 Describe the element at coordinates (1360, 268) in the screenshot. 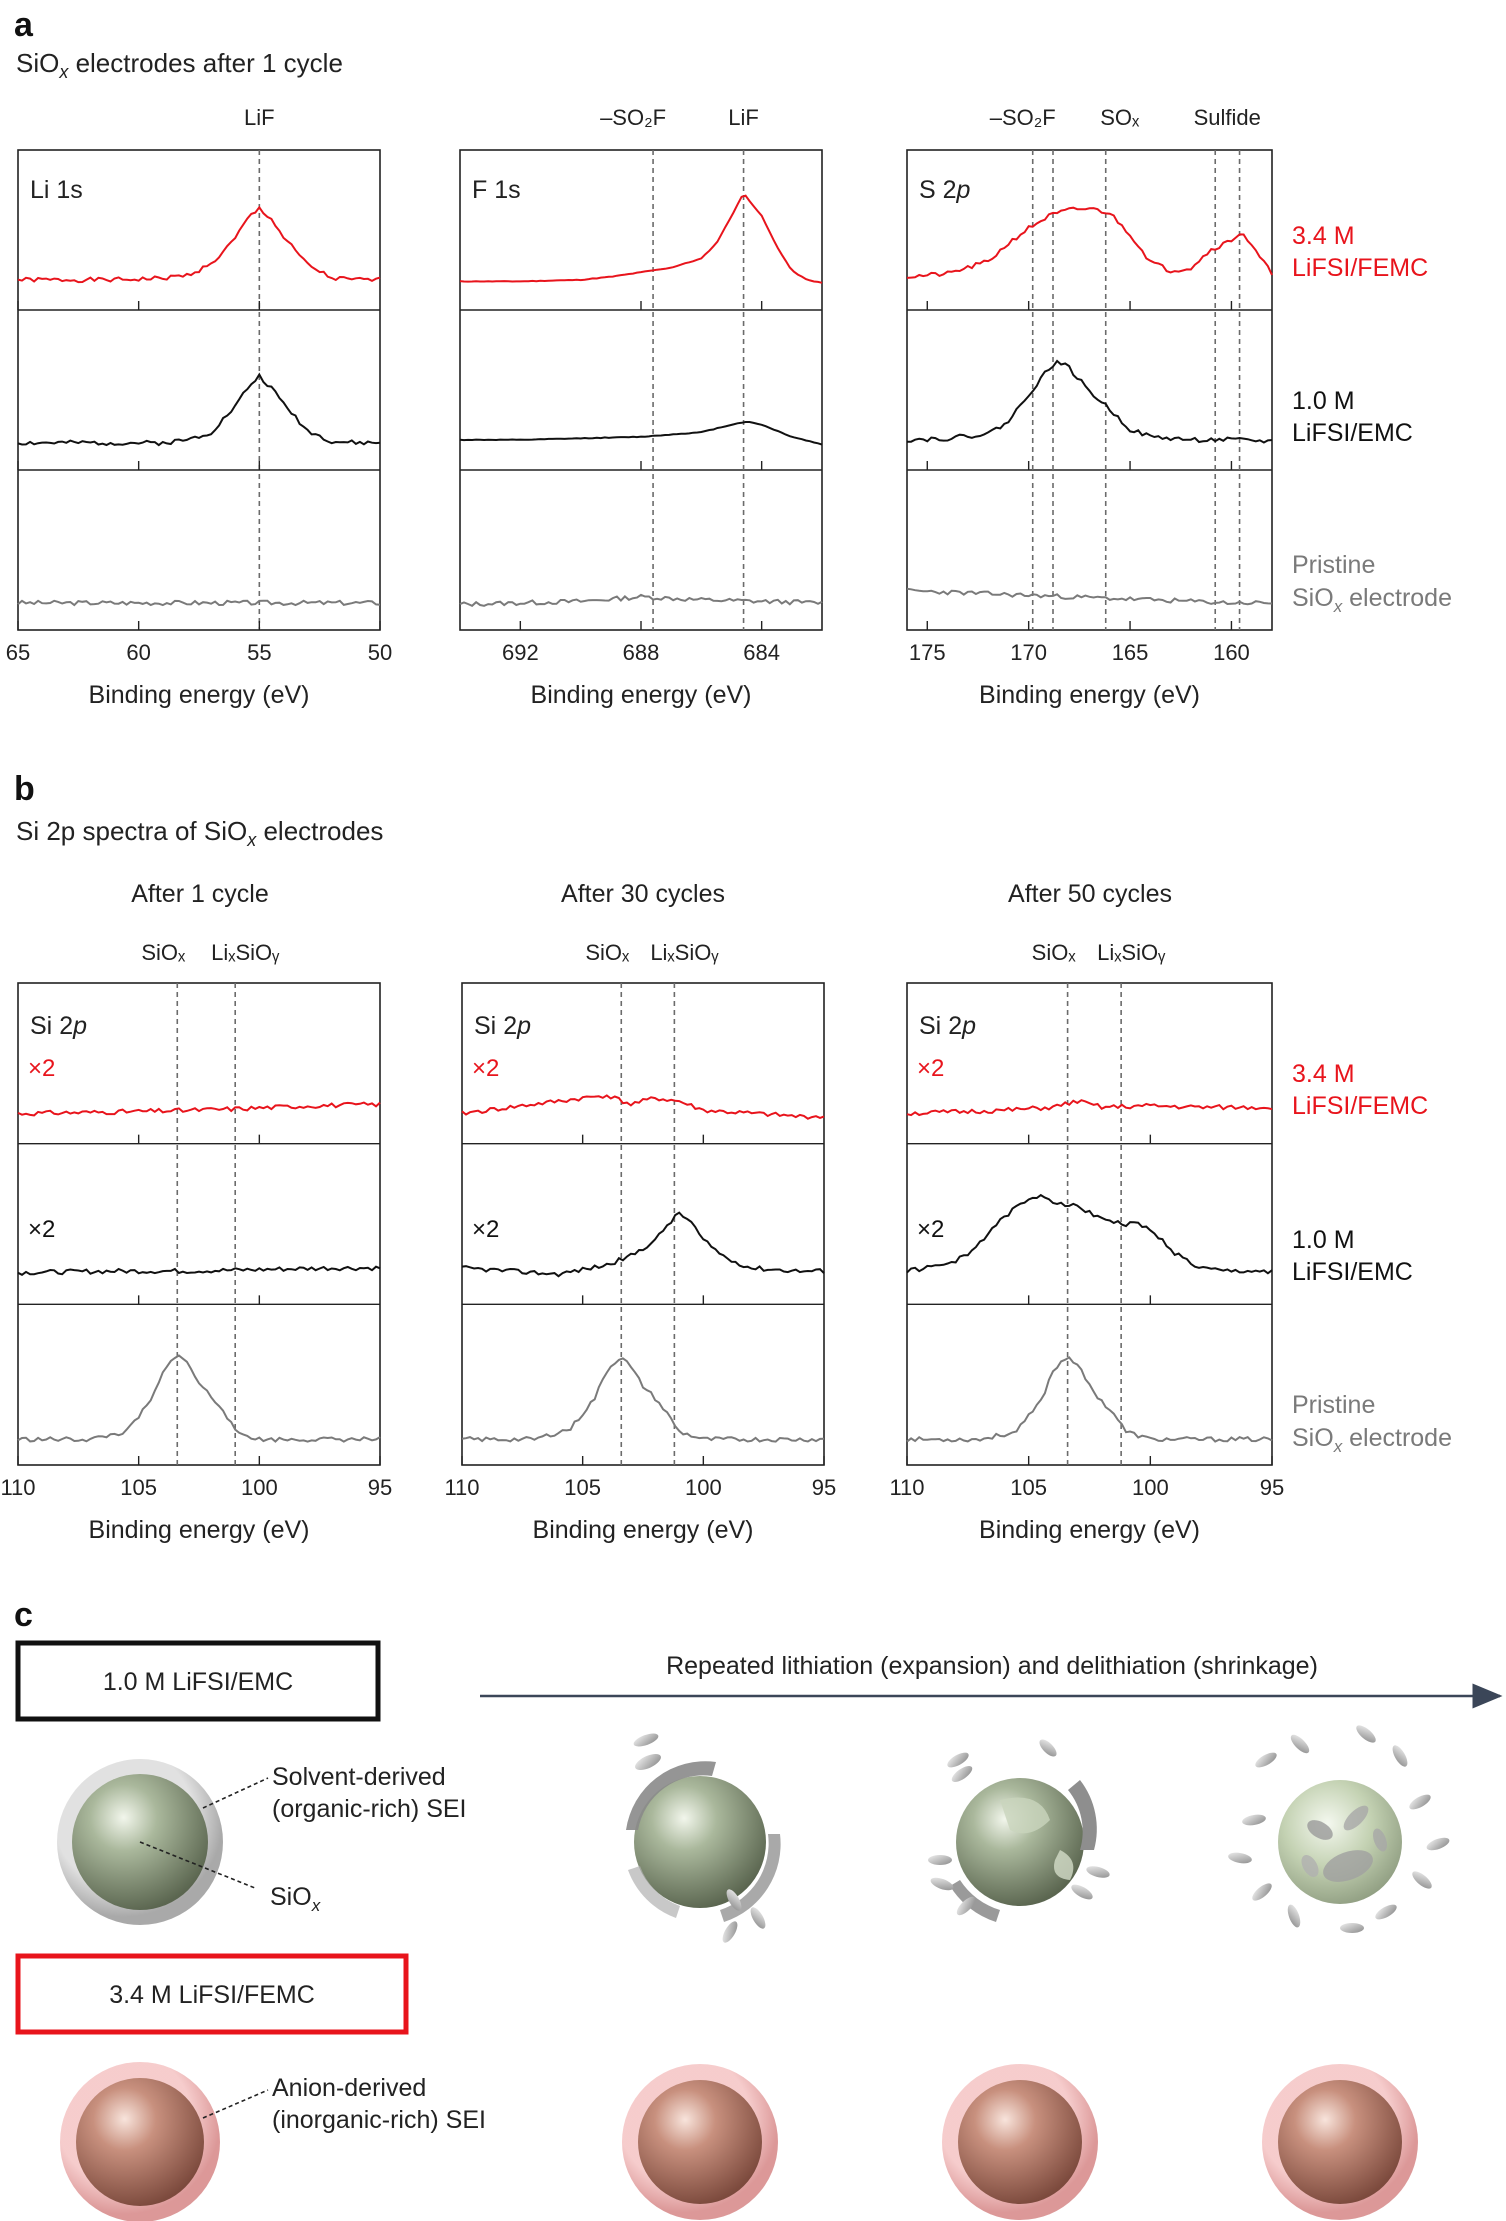

I see `legend-red-line2: LiFSI/FEMC` at that location.